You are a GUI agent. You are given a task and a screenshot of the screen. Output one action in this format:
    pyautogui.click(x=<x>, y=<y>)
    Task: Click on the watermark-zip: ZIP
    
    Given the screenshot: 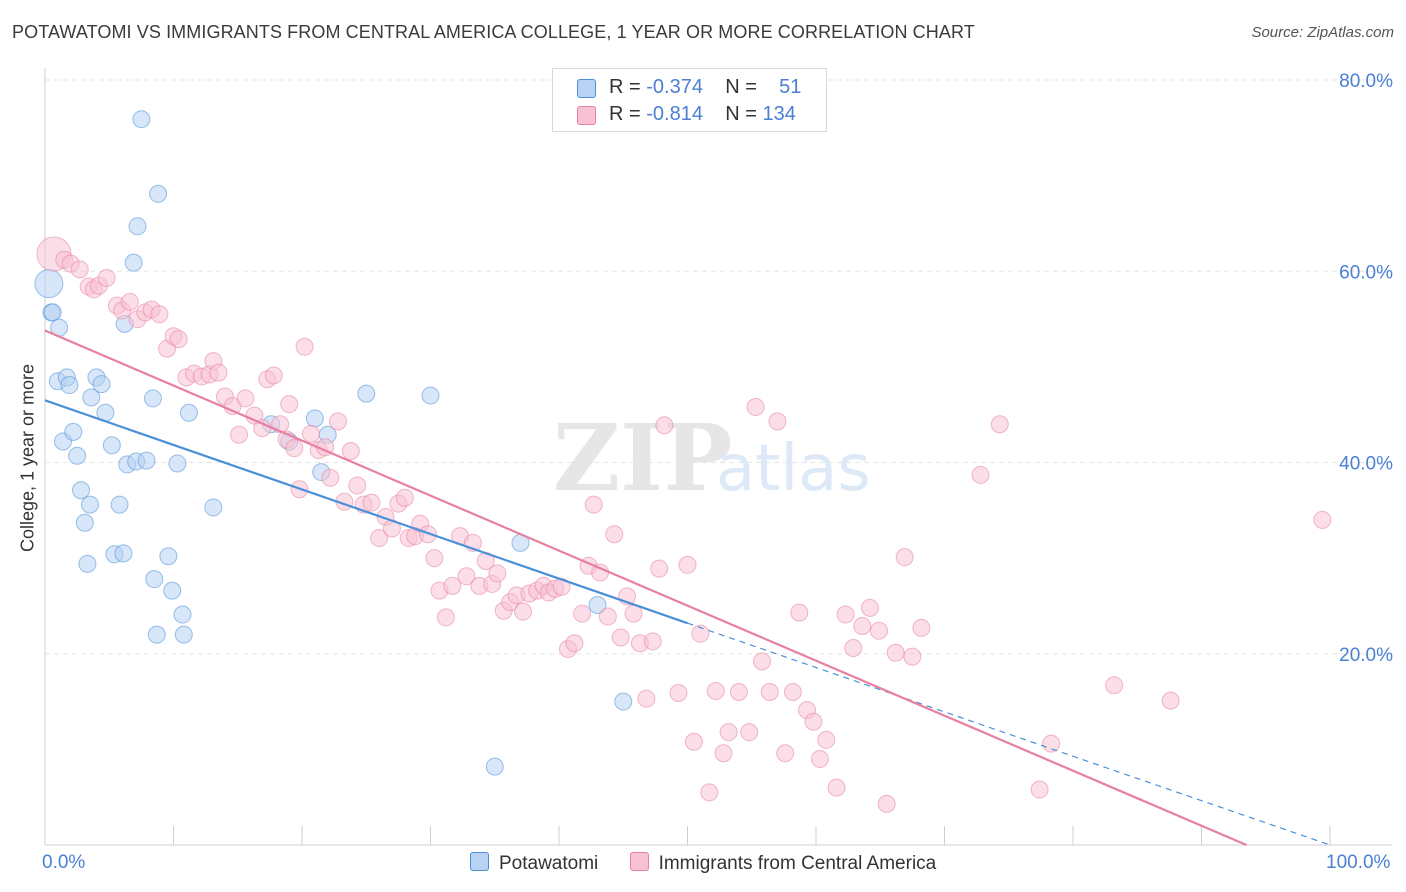 What is the action you would take?
    pyautogui.click(x=642, y=458)
    